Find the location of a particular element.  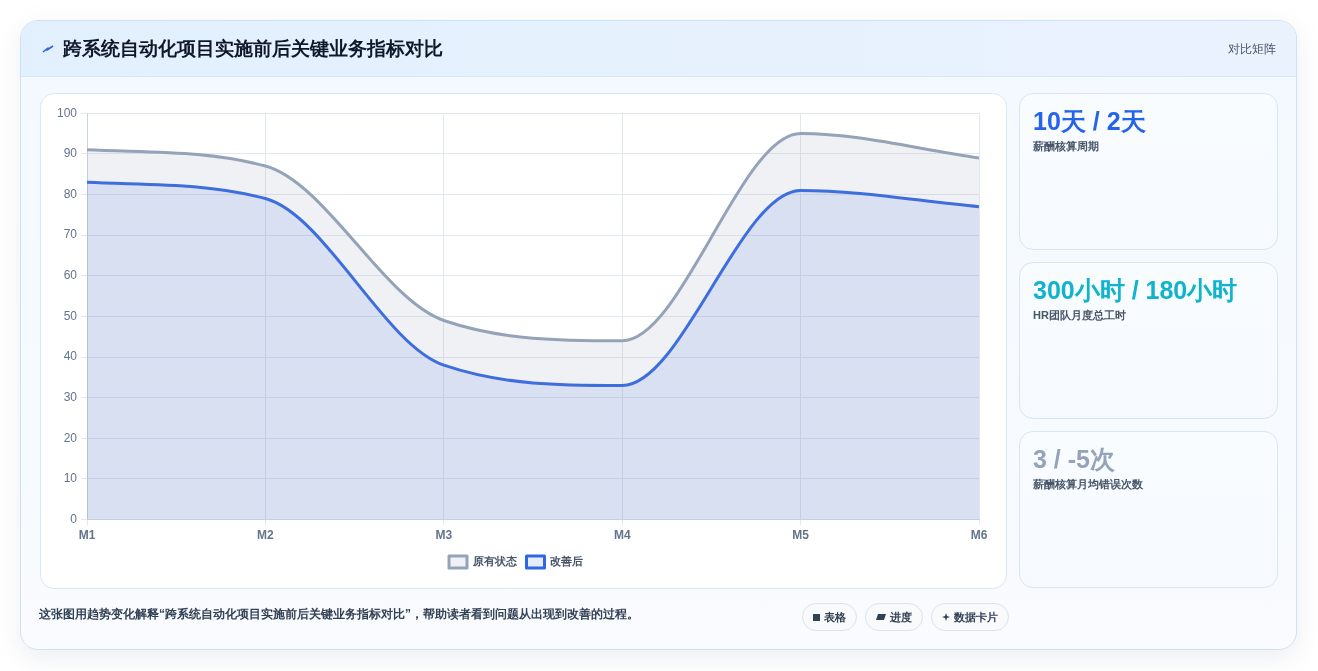

text: 3 / -5次 is located at coordinates (1074, 459).